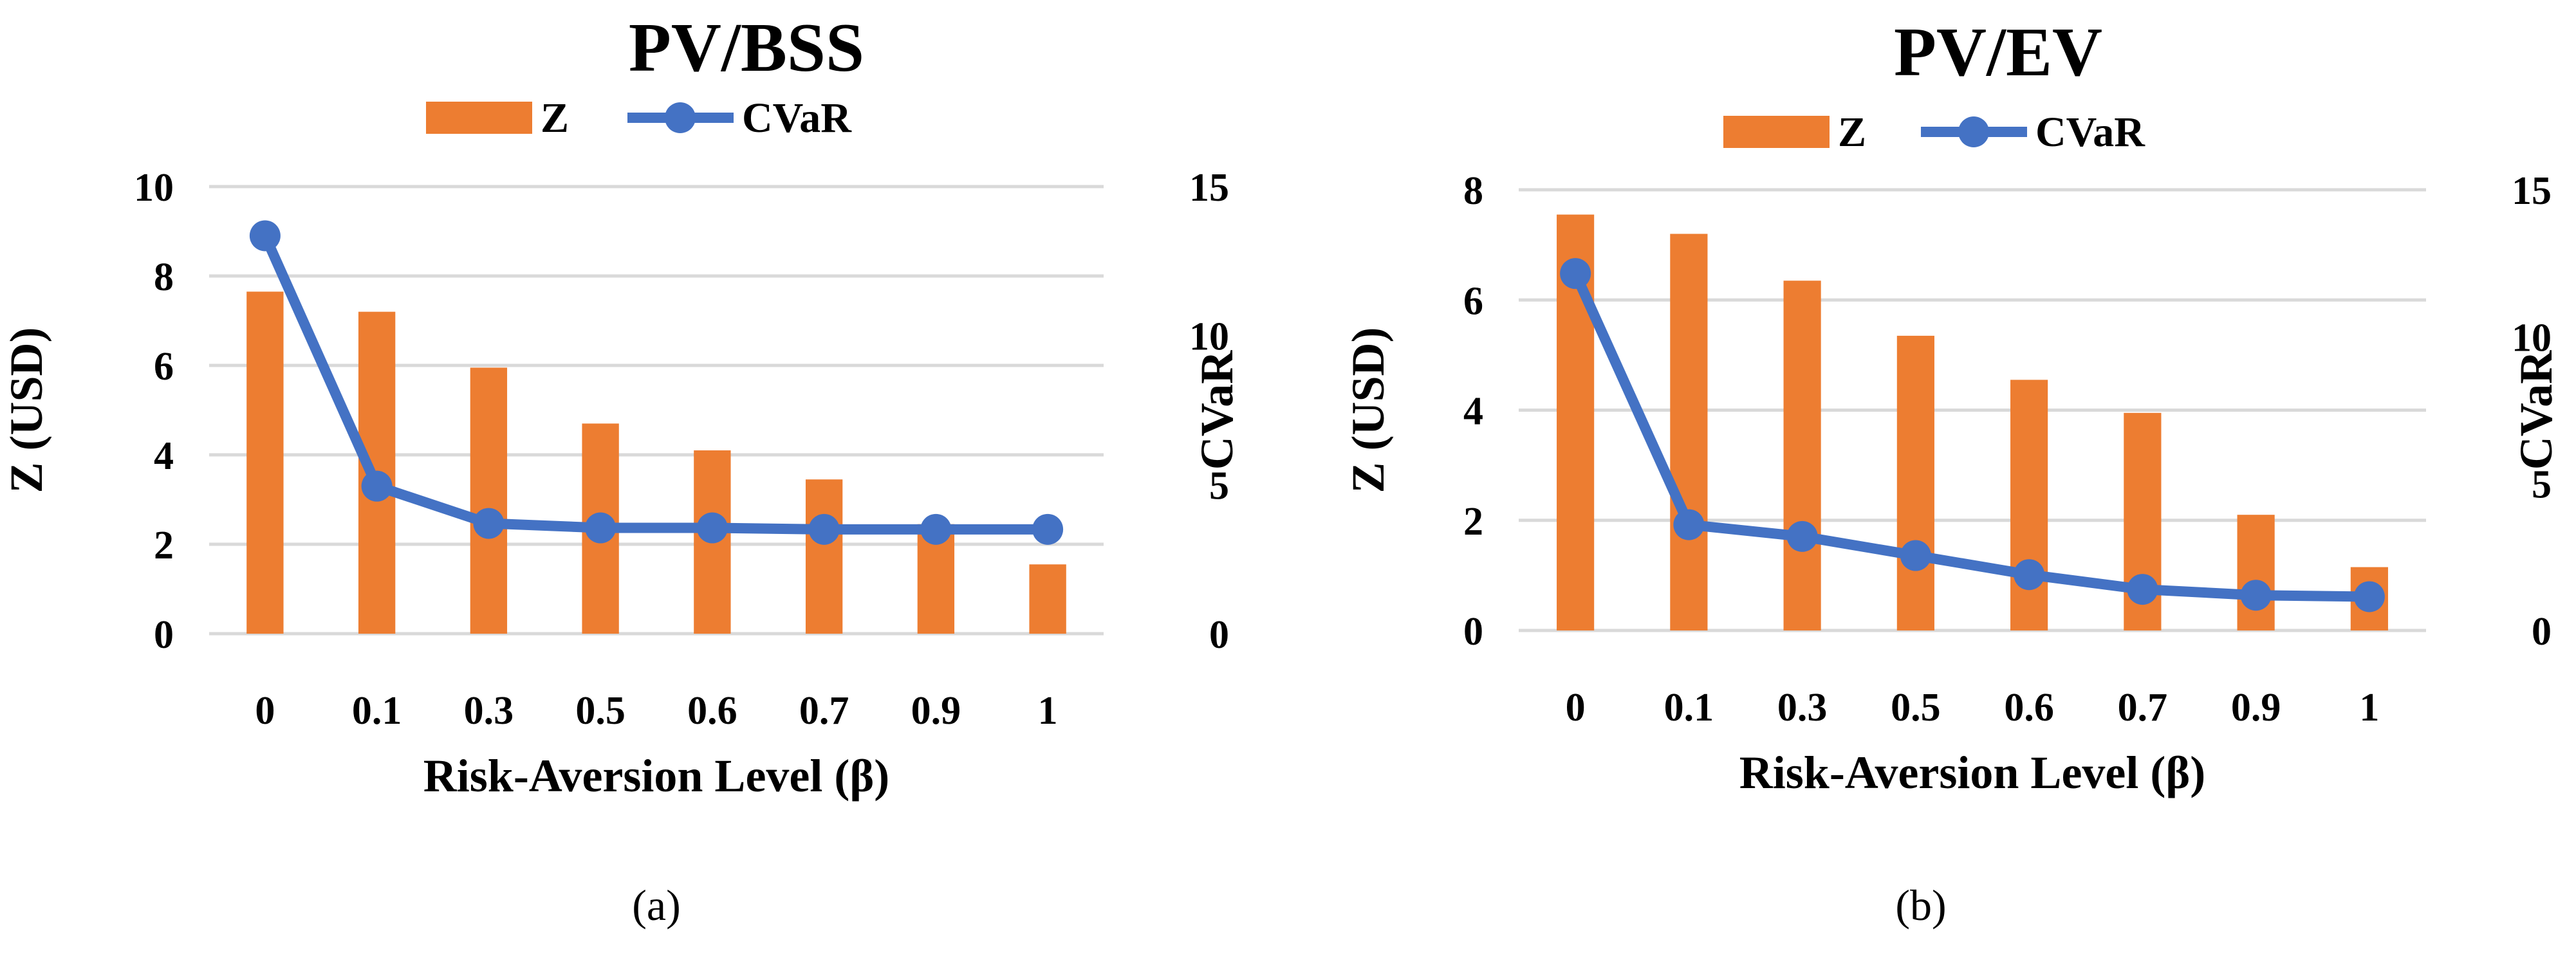 This screenshot has height=956, width=2576. I want to click on panel-label: (a), so click(656, 906).